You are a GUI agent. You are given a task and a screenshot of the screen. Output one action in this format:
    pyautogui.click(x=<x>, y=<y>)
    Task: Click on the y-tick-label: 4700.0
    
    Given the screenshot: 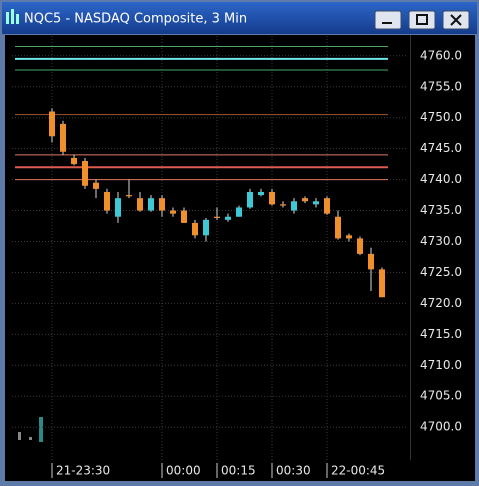 What is the action you would take?
    pyautogui.click(x=441, y=427)
    